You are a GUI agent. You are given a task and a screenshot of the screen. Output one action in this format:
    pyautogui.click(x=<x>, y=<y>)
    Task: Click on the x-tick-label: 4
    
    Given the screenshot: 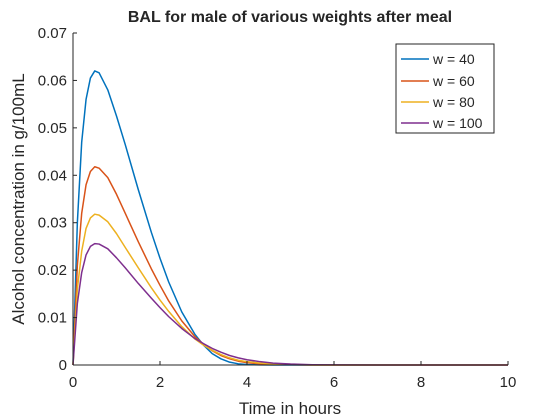 What is the action you would take?
    pyautogui.click(x=247, y=382)
    